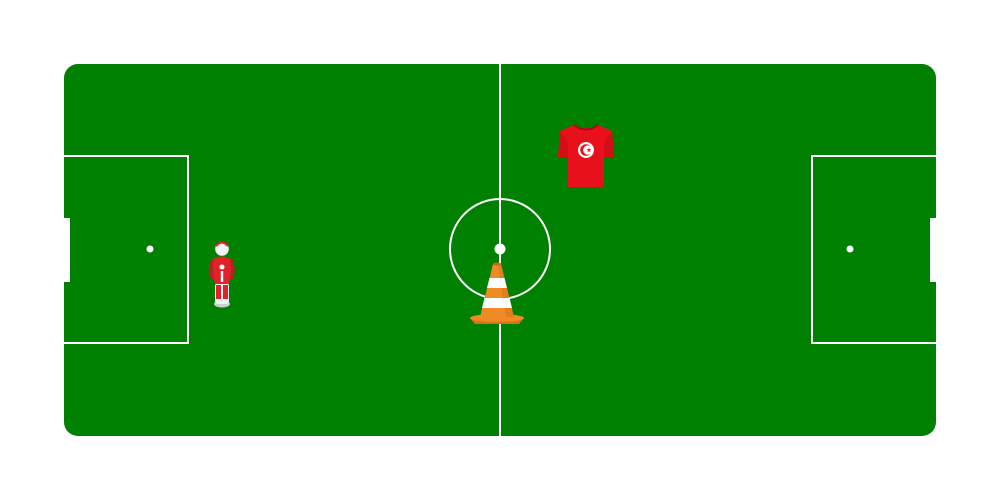 The height and width of the screenshot is (500, 1000). What do you see at coordinates (850, 249) in the screenshot?
I see `right-penalty-spot` at bounding box center [850, 249].